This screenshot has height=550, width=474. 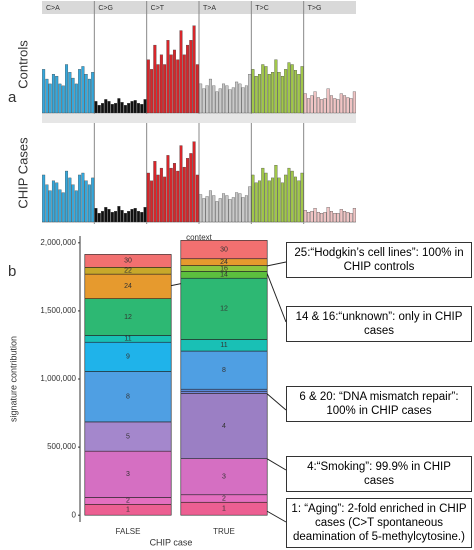 What do you see at coordinates (128, 357) in the screenshot?
I see `segment-label: 9` at bounding box center [128, 357].